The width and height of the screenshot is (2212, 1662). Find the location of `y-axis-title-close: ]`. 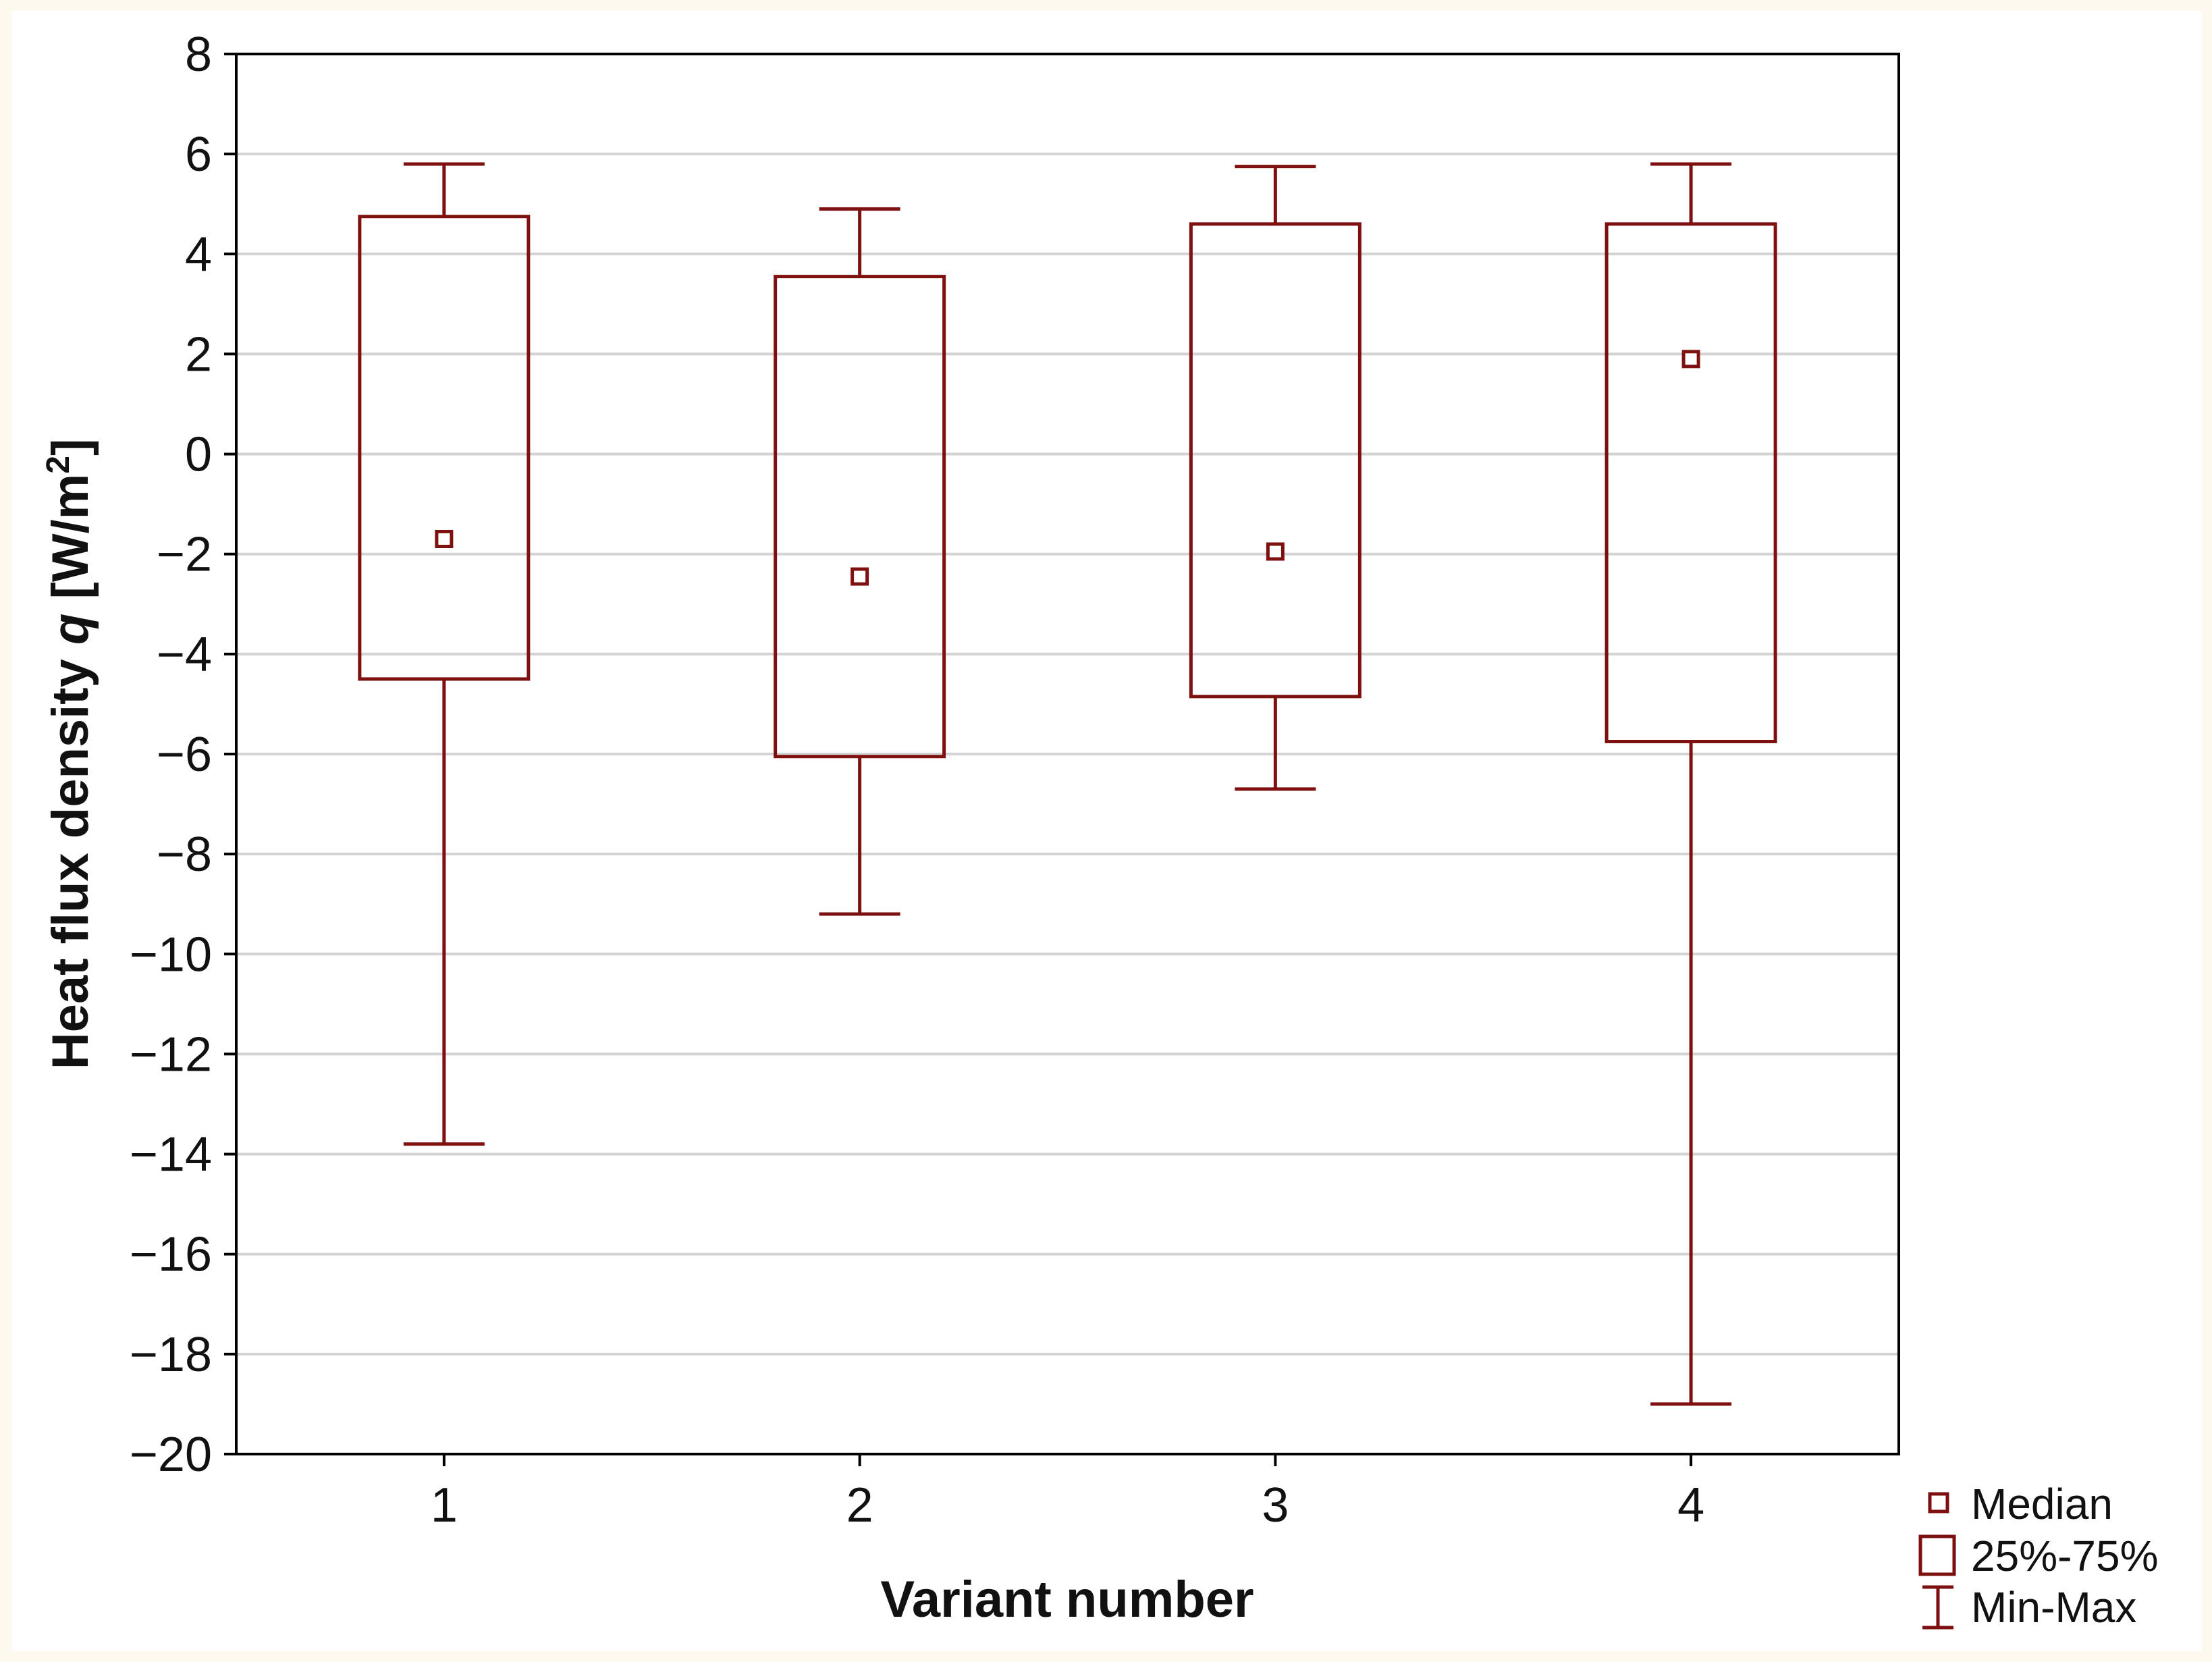

y-axis-title-close: ] is located at coordinates (71, 448).